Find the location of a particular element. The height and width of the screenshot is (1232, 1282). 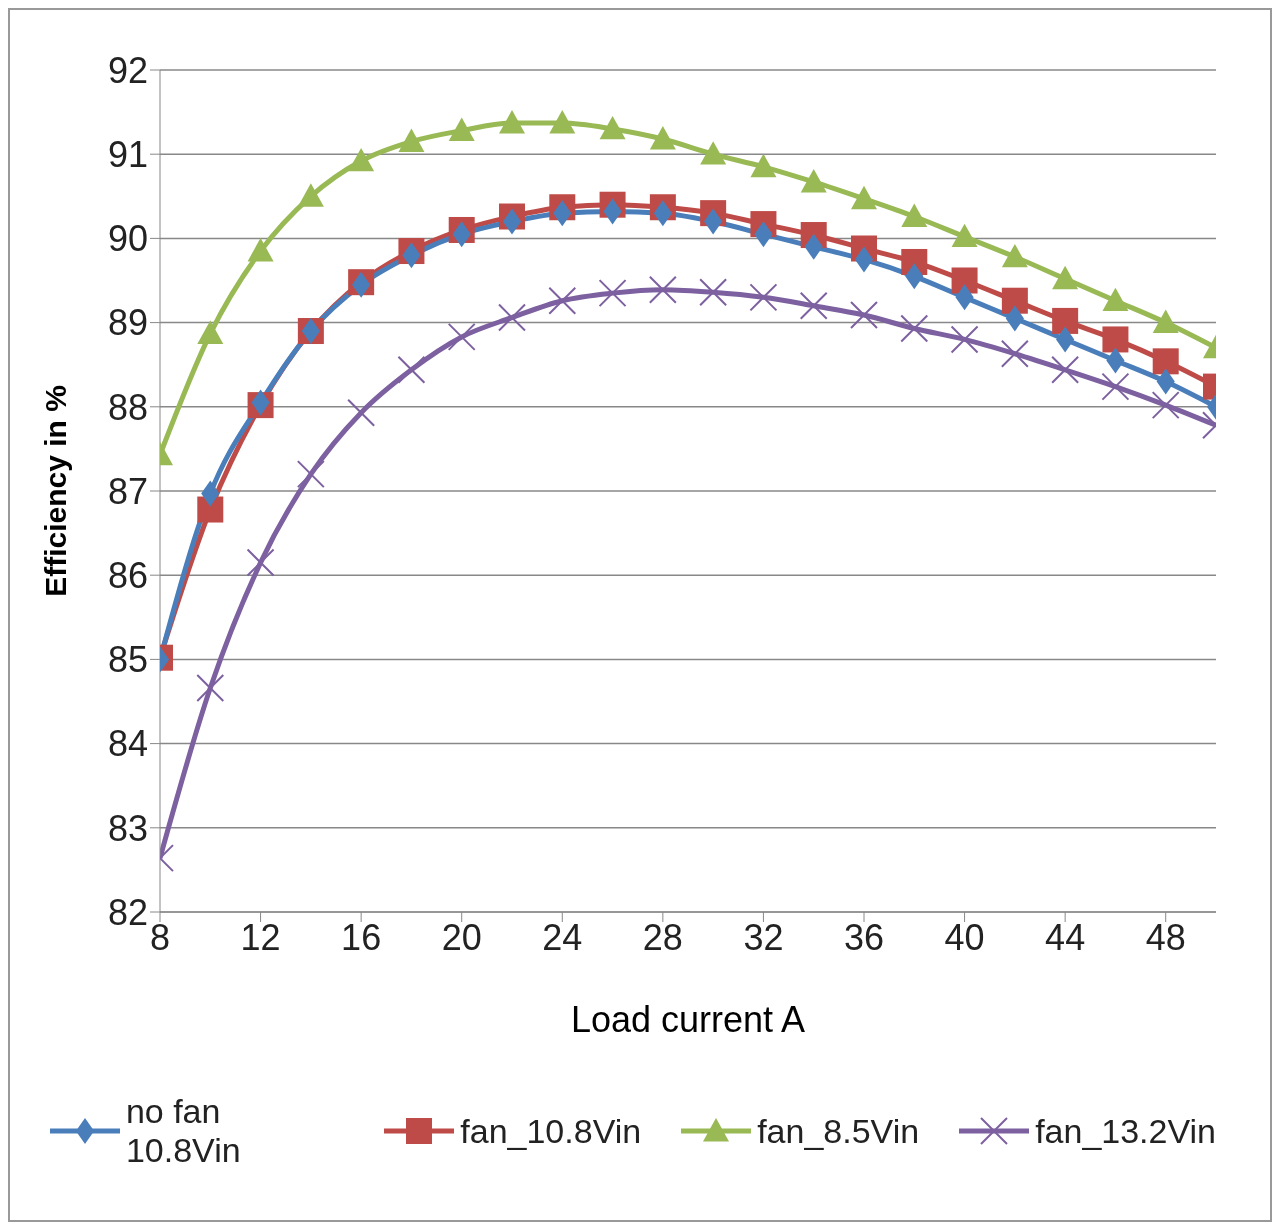

y-tick-label: 85 is located at coordinates (127, 660).